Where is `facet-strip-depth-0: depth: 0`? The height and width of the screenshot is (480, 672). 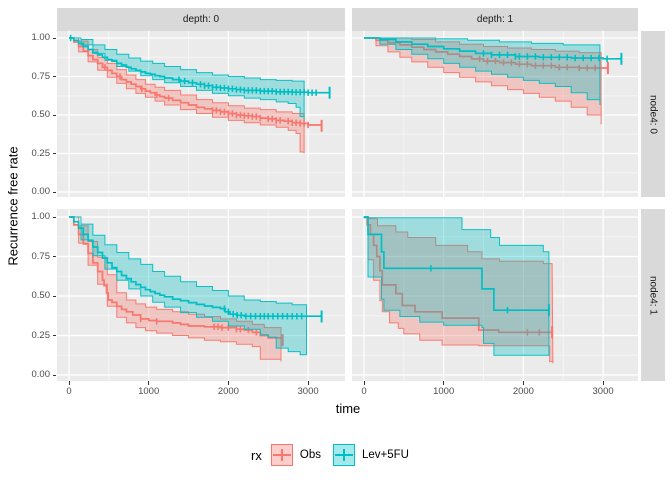
facet-strip-depth-0: depth: 0 is located at coordinates (201, 19).